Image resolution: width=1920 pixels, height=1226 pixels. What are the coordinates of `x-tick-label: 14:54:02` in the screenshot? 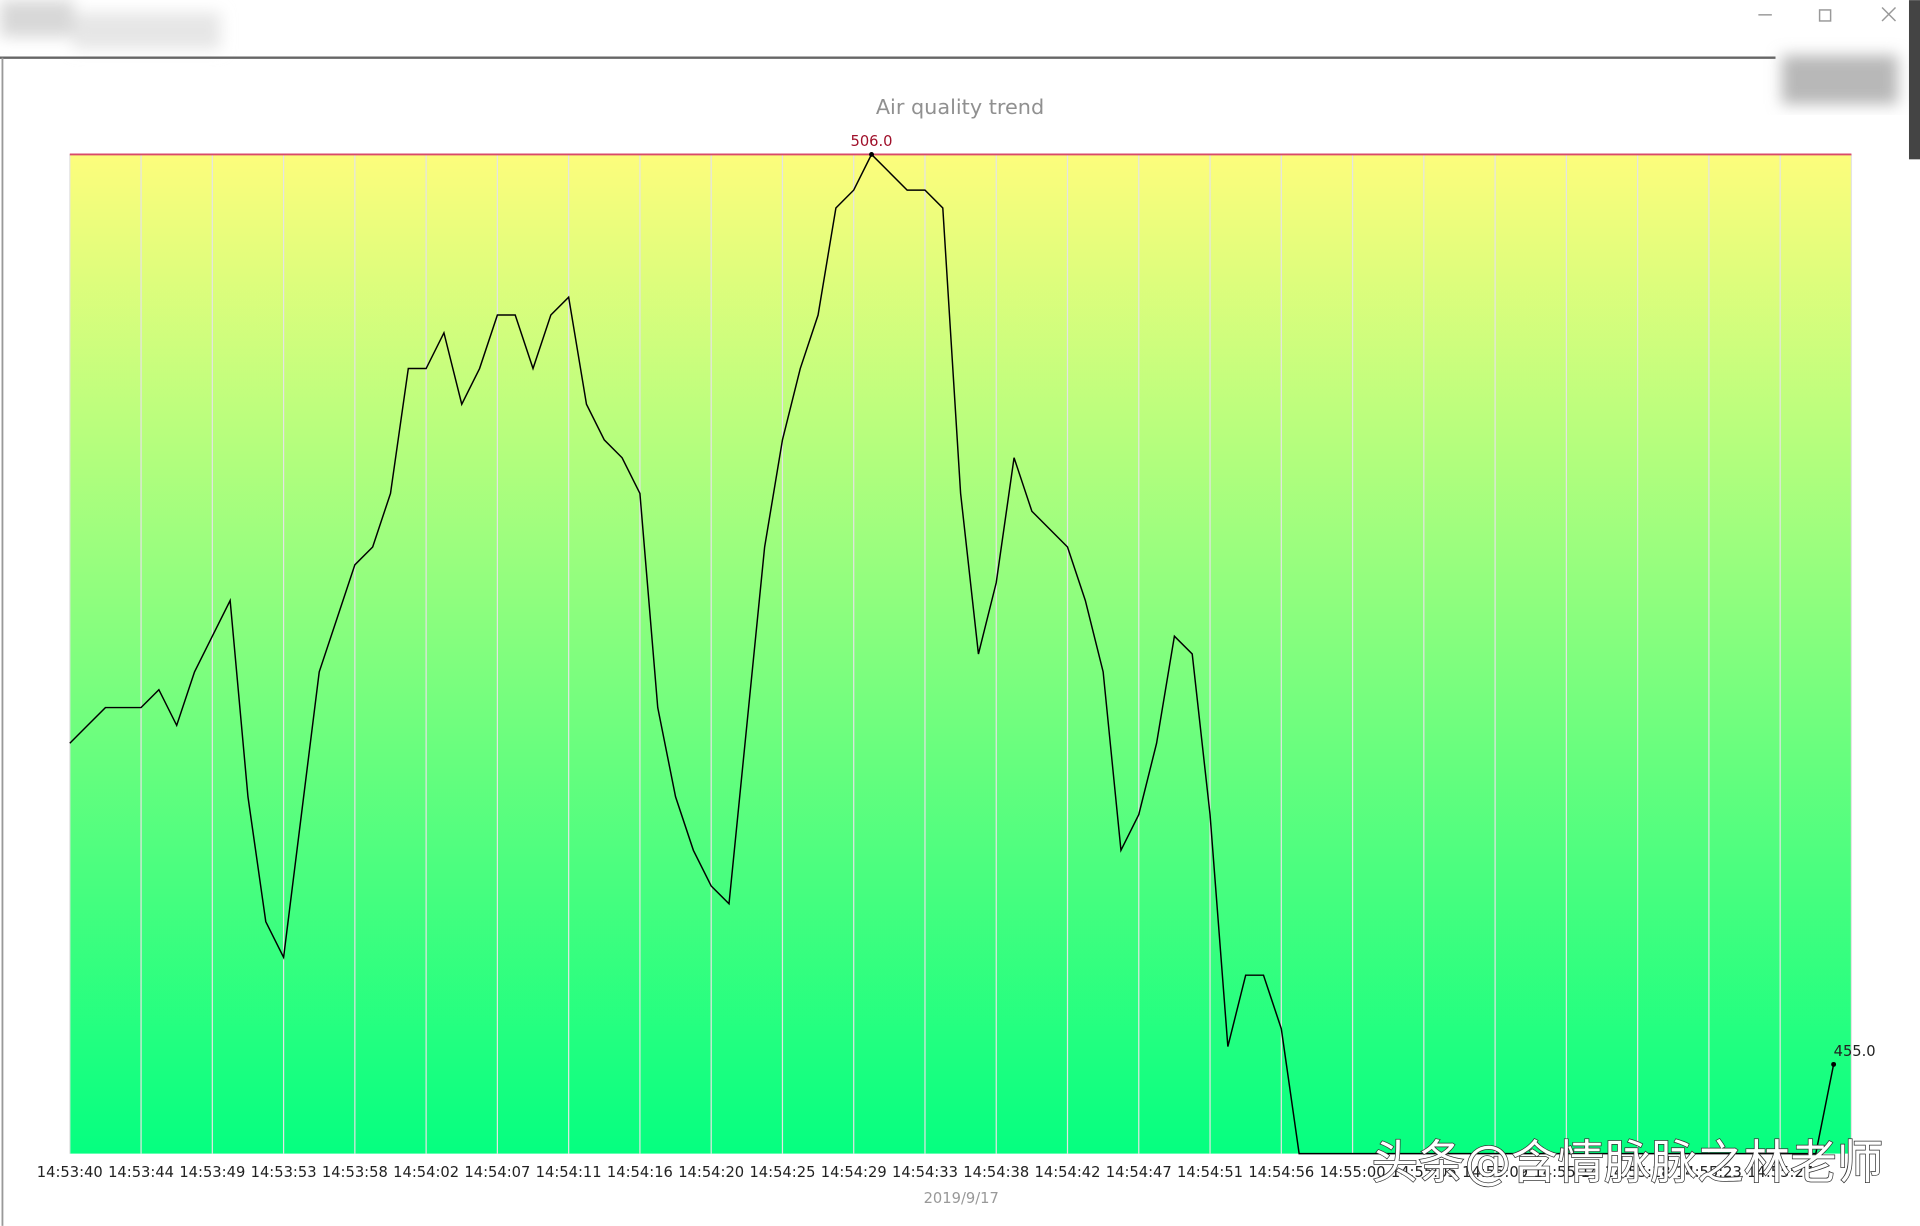 It's located at (426, 1172).